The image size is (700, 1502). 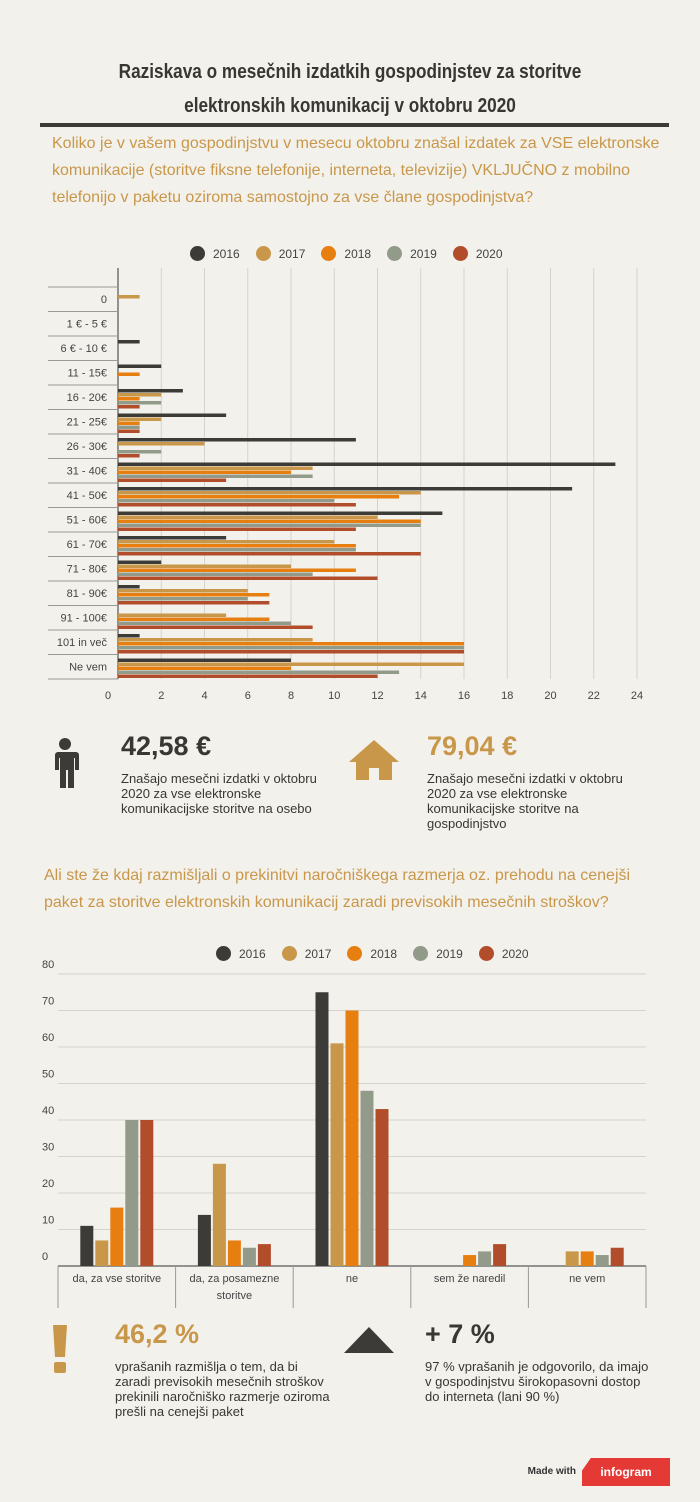 What do you see at coordinates (45, 1257) in the screenshot?
I see `y-tick-label: 0` at bounding box center [45, 1257].